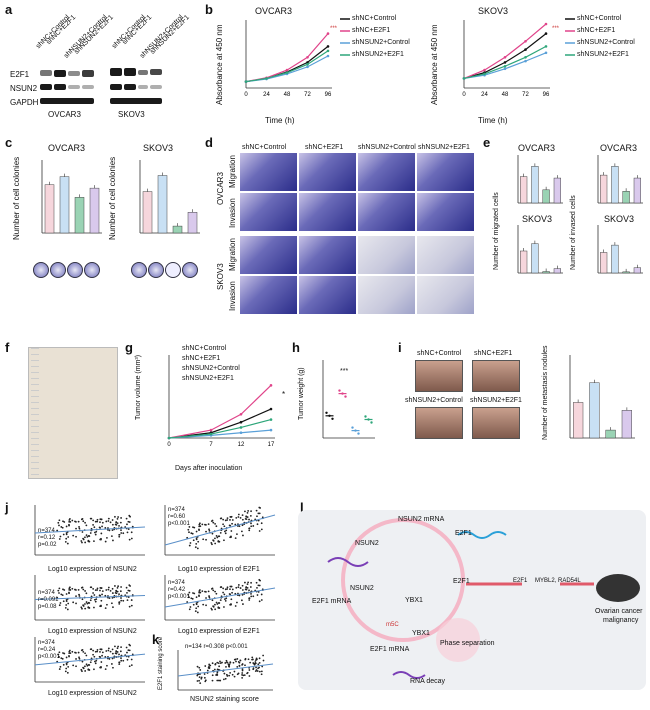  Describe the element at coordinates (92, 270) in the screenshot. I see `colony-dish` at that location.